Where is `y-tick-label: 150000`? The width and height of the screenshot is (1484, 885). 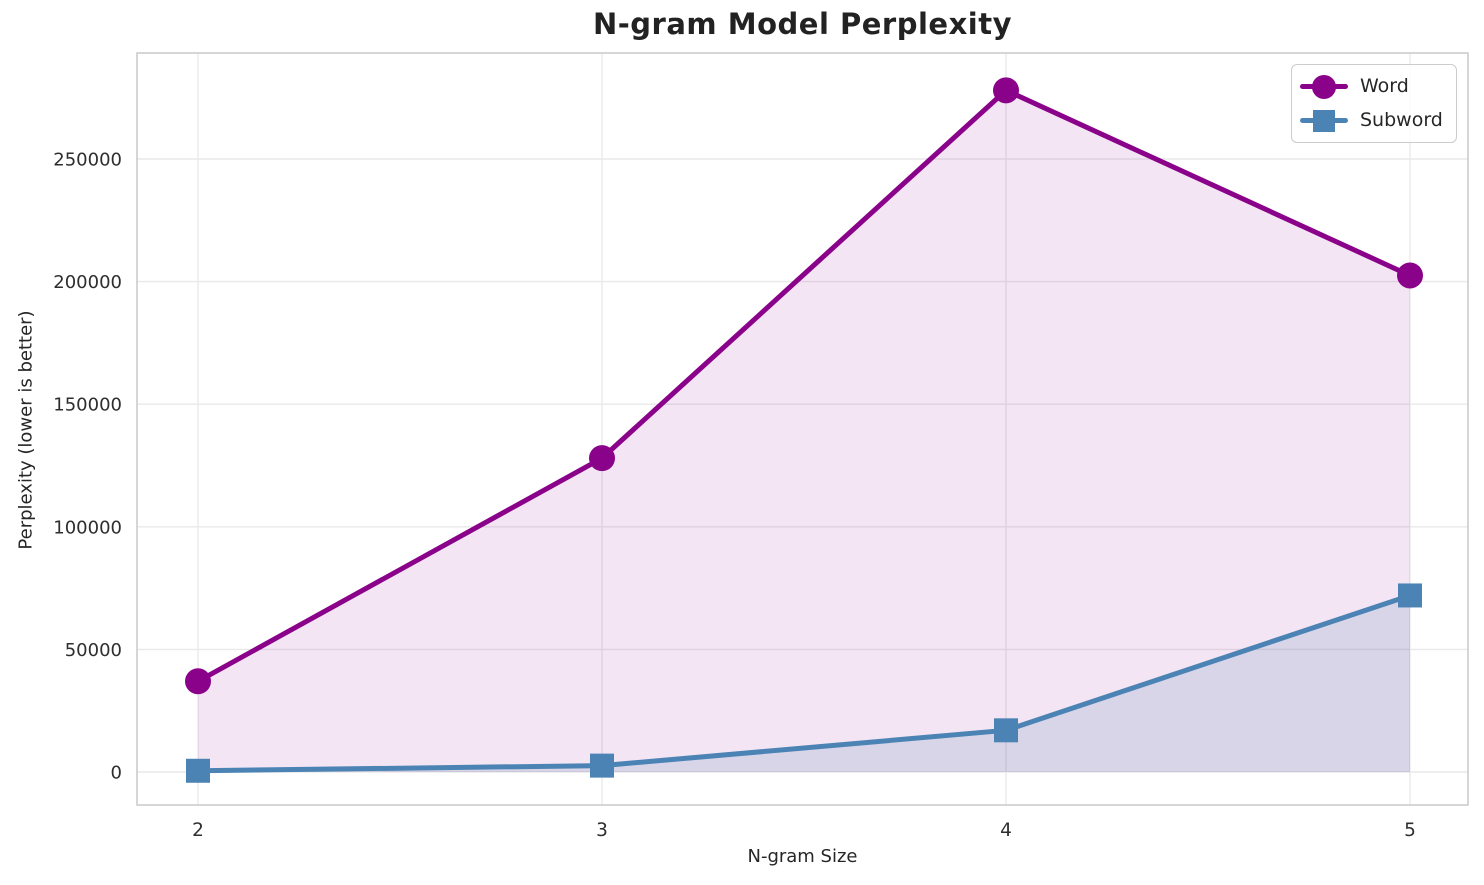
y-tick-label: 150000 is located at coordinates (87, 405).